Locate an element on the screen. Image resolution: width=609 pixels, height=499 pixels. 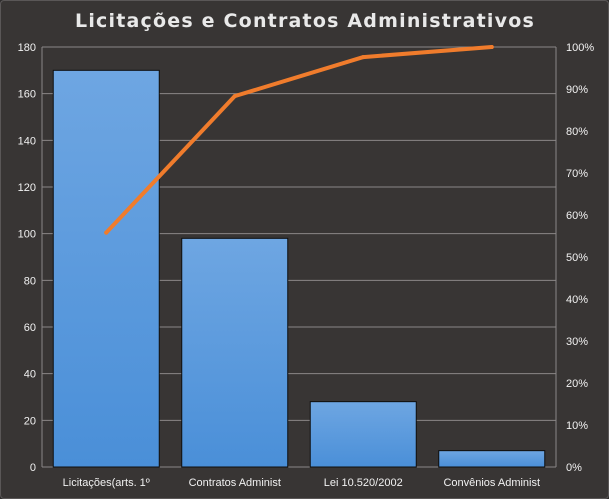
y-tick-label: 60 is located at coordinates (30, 328).